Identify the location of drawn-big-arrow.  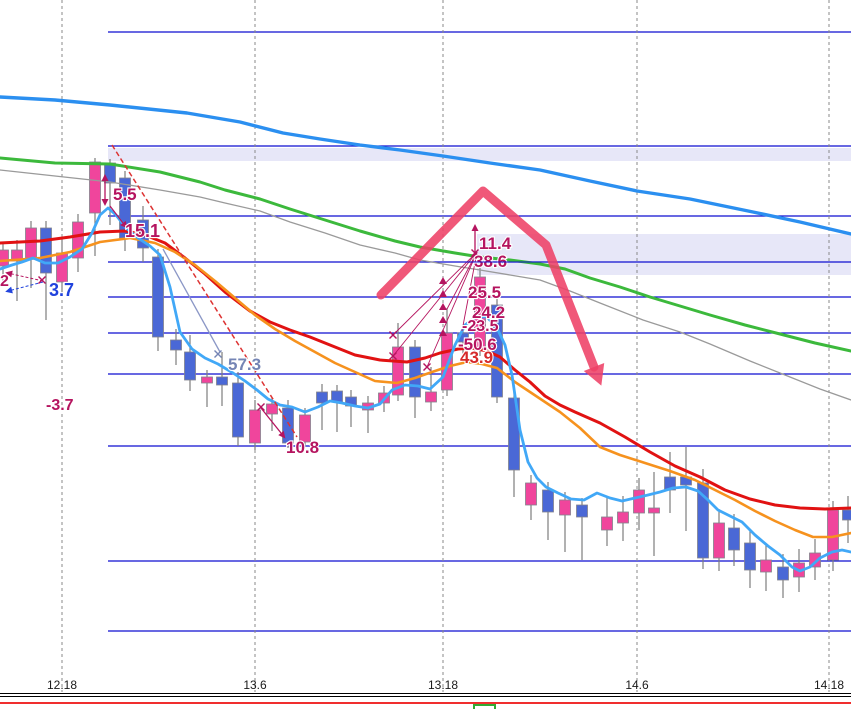
(487, 279).